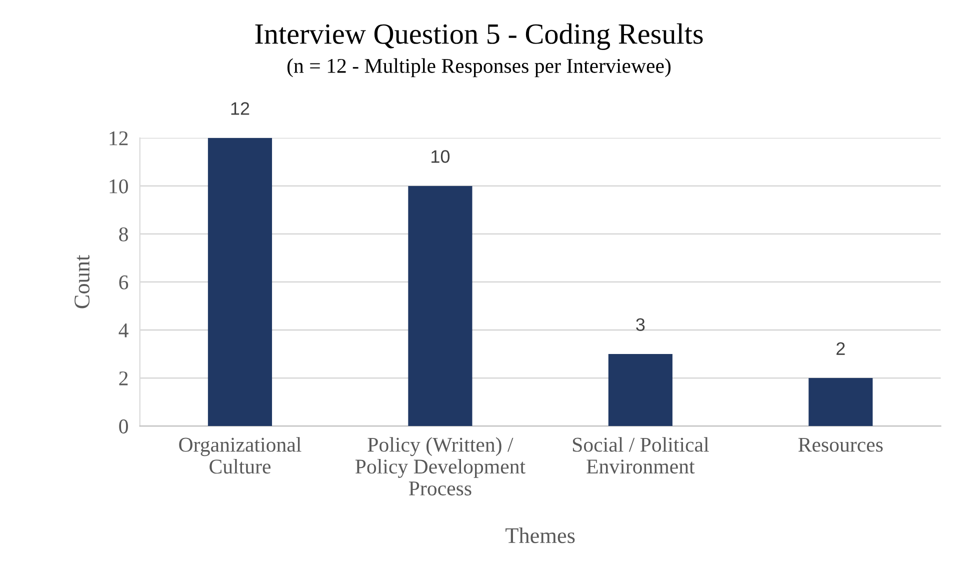  I want to click on y-tick-label: 10, so click(119, 186).